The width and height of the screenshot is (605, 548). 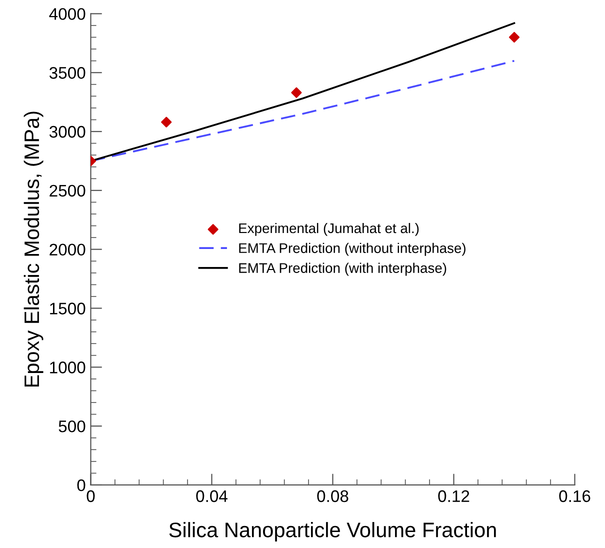 I want to click on y-axis-title: Epoxy Elastic Modulus, (MPa), so click(x=34, y=249).